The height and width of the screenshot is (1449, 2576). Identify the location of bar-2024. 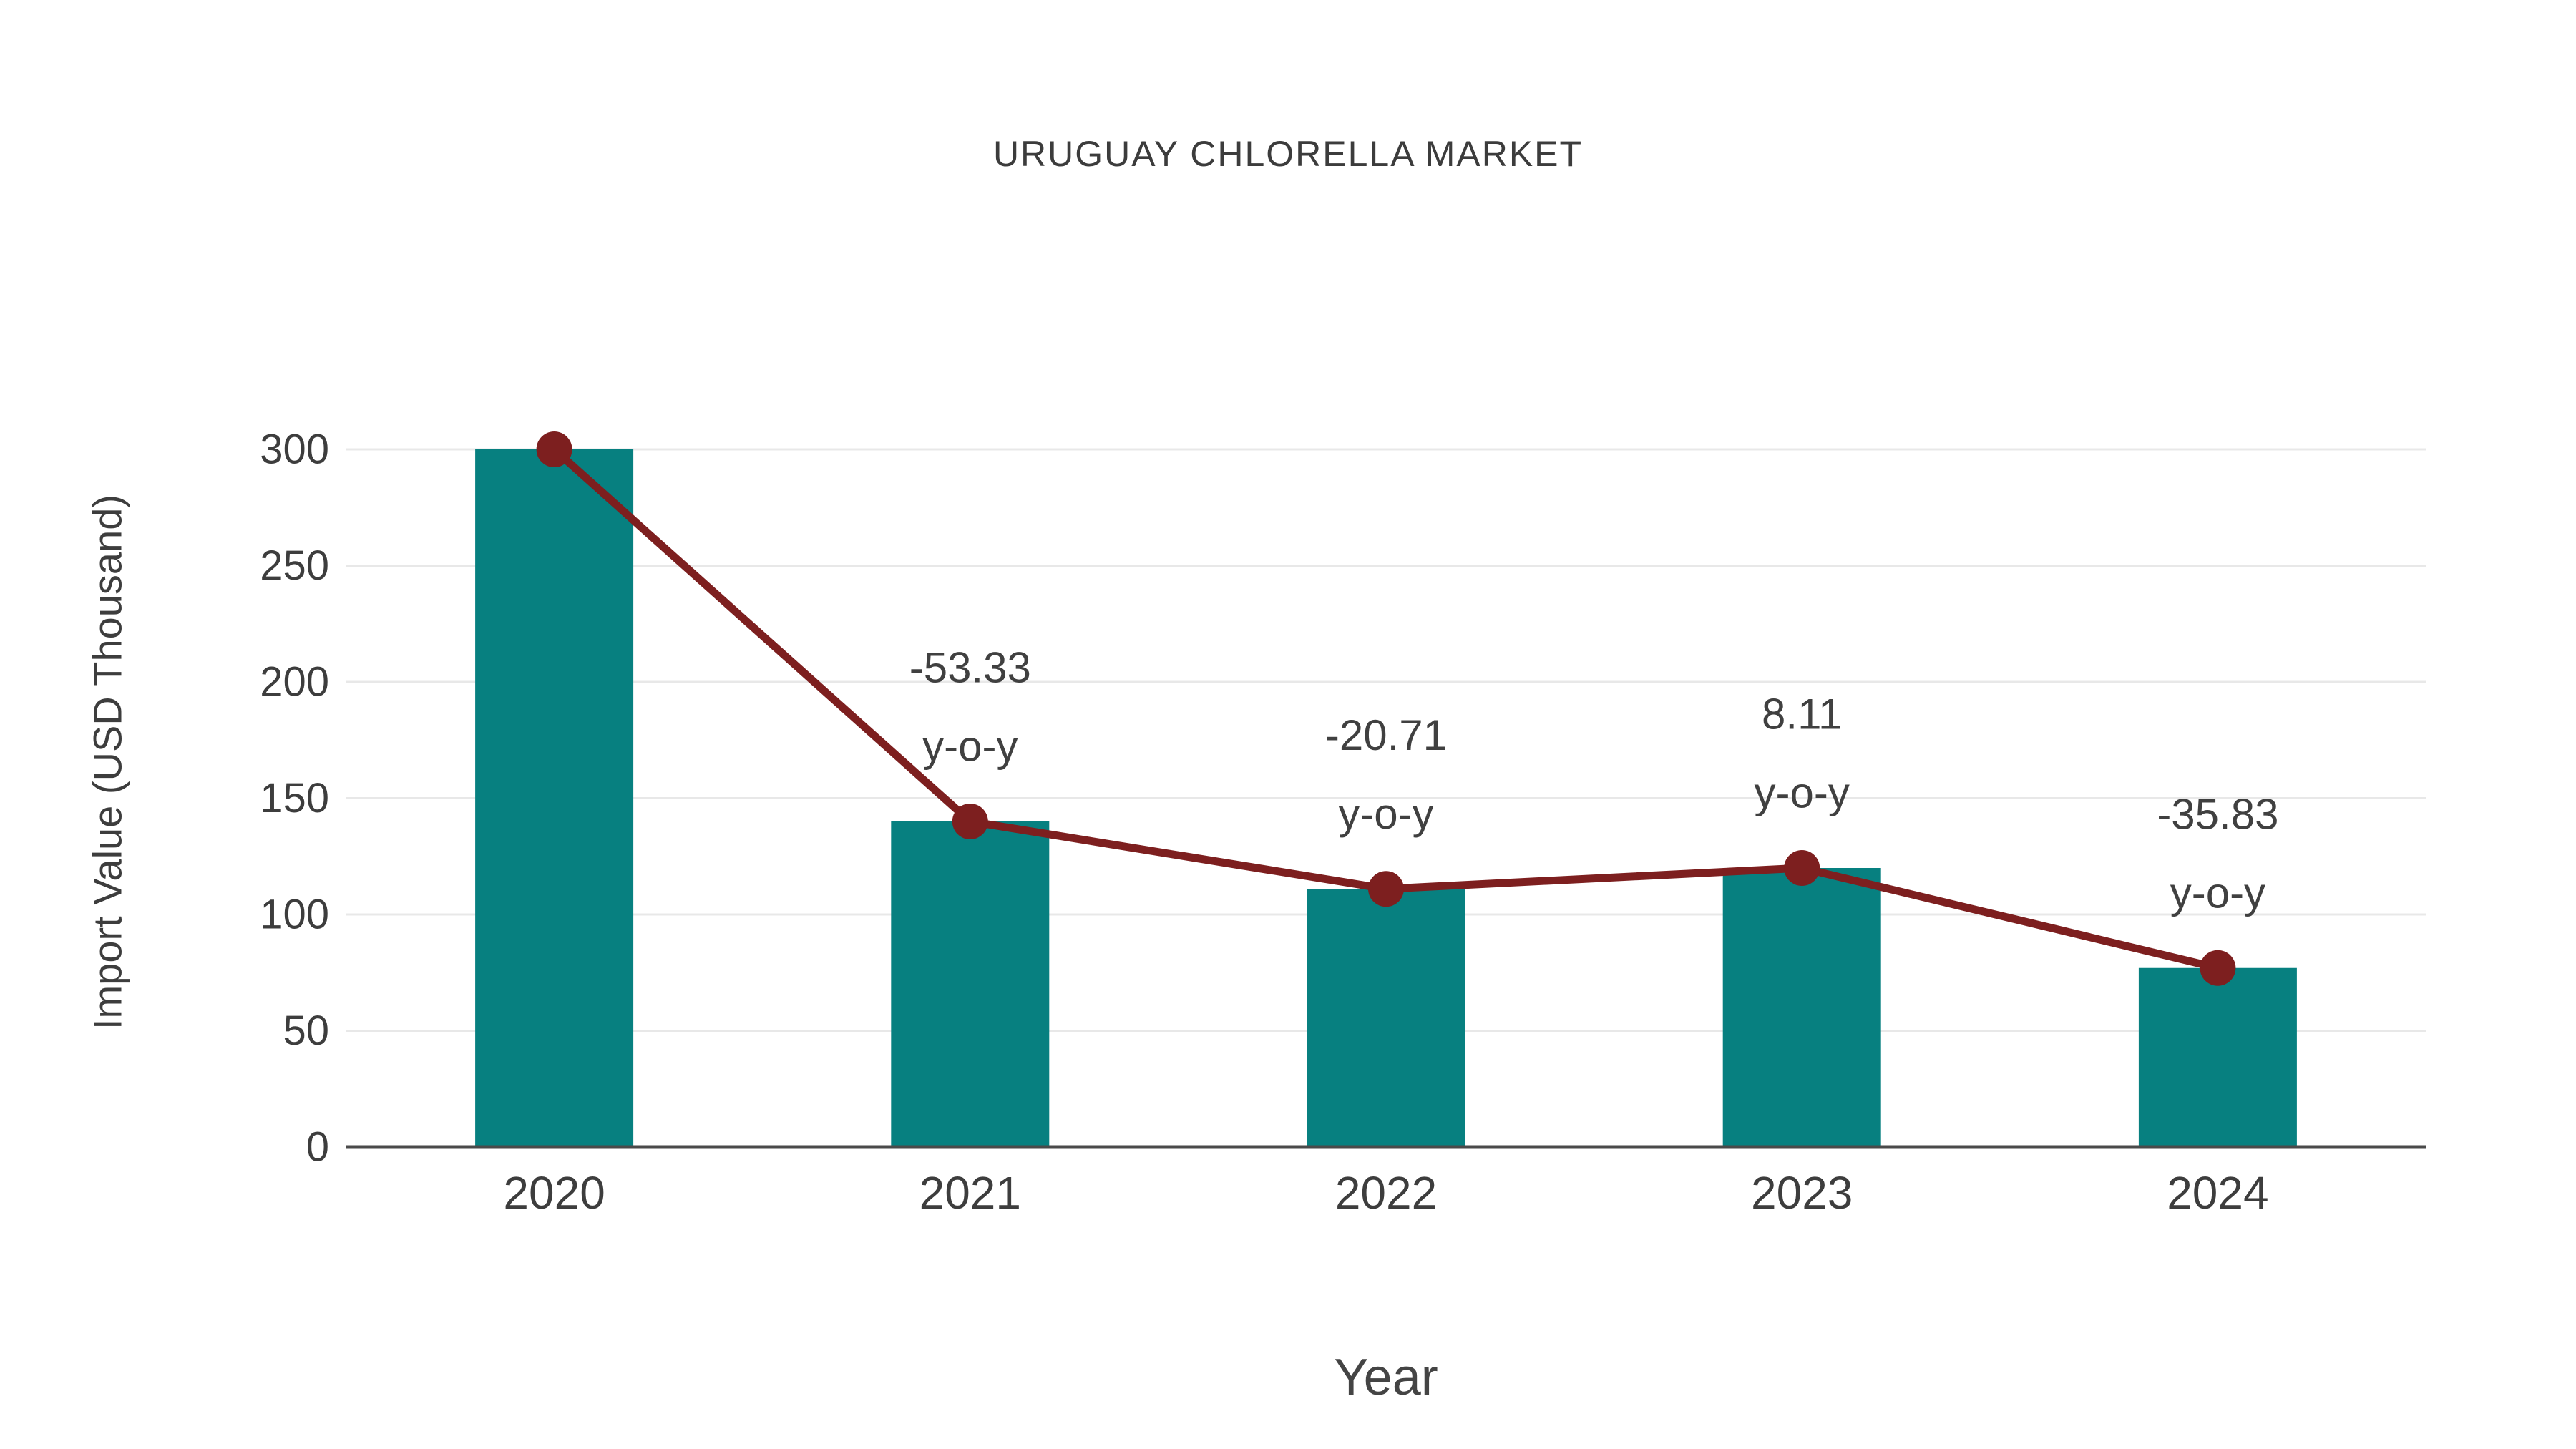
(2217, 1057).